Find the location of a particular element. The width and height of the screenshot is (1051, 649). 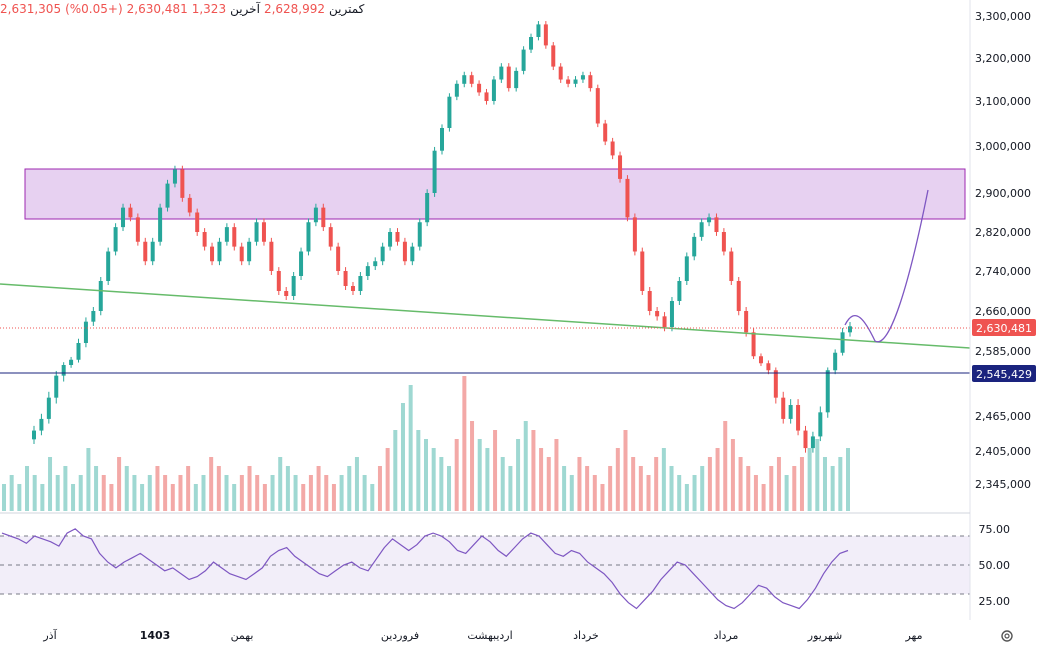

price-tick-label: 2,405,000 is located at coordinates (1003, 451).